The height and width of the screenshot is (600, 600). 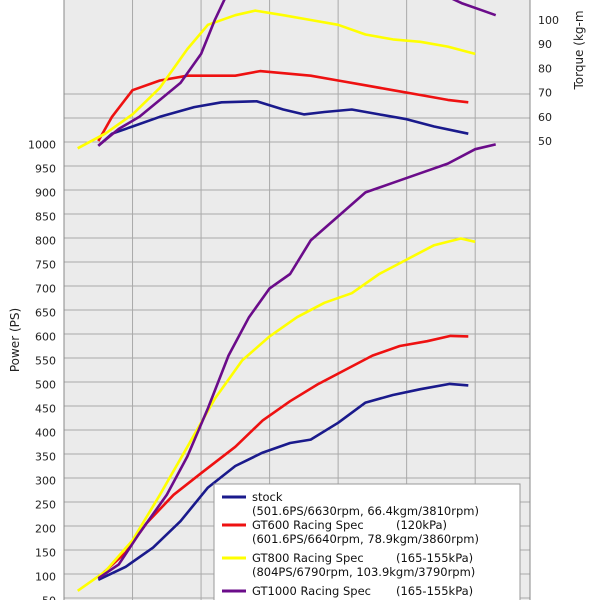 What do you see at coordinates (363, 572) in the screenshot?
I see `legend-gt800-detail: (804PS/6790rpm, 103.9kgm/3790rpm)` at bounding box center [363, 572].